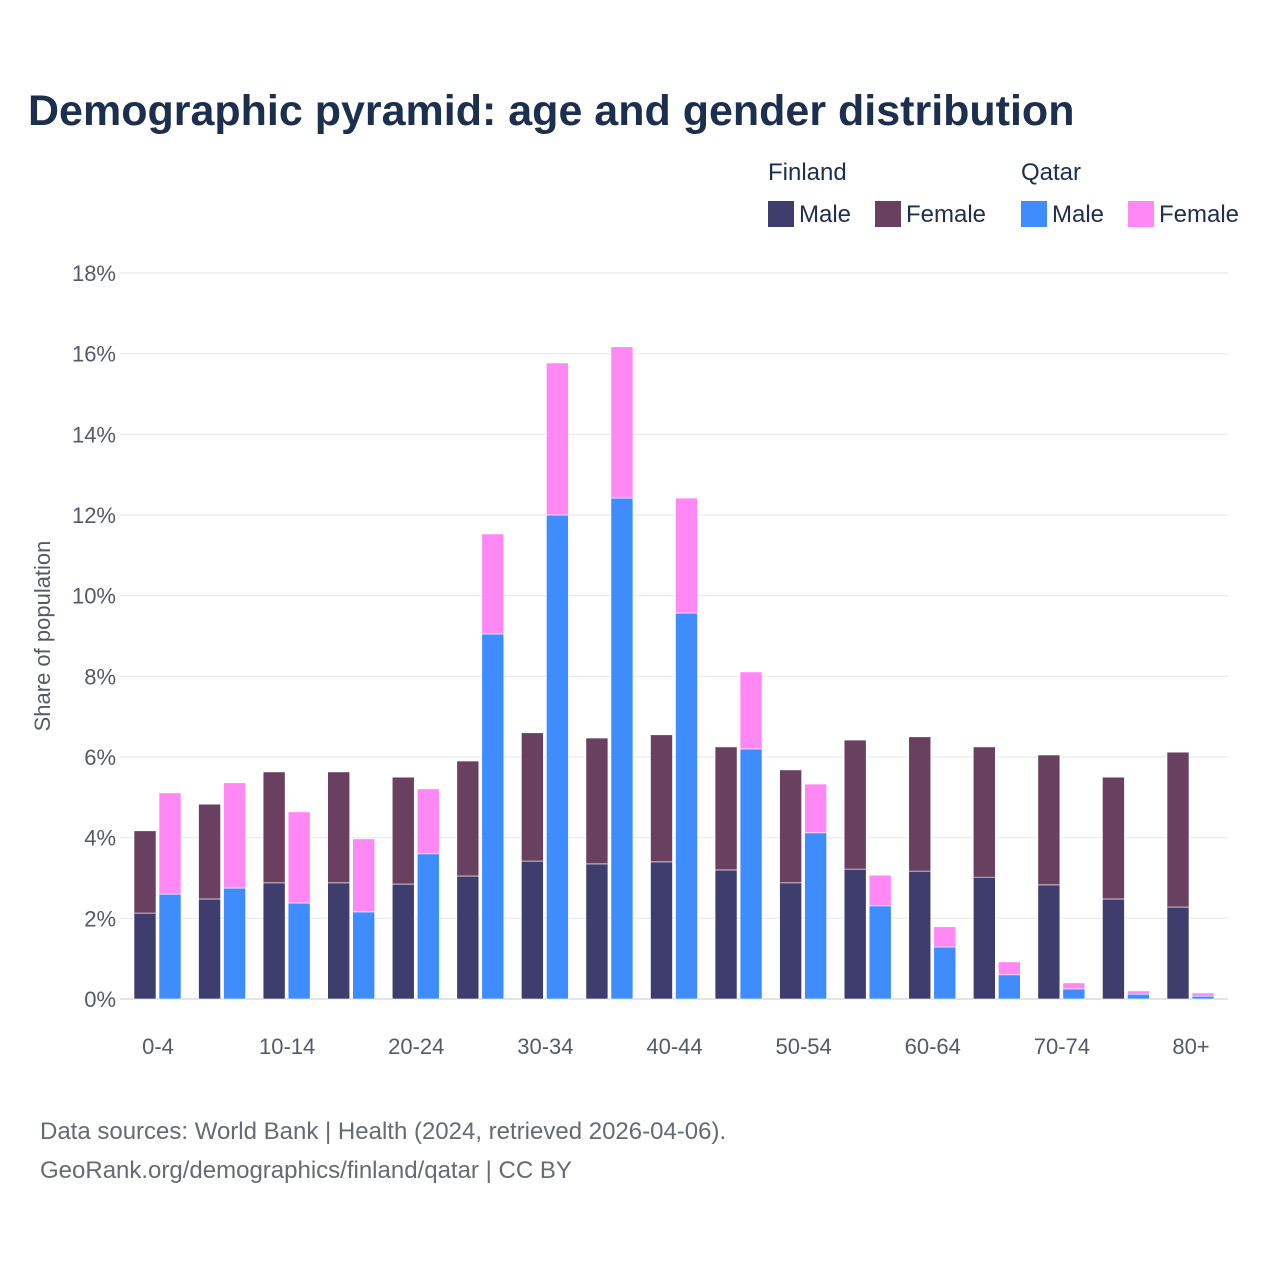 The image size is (1280, 1285). I want to click on y-tick-label: 2%, so click(100, 918).